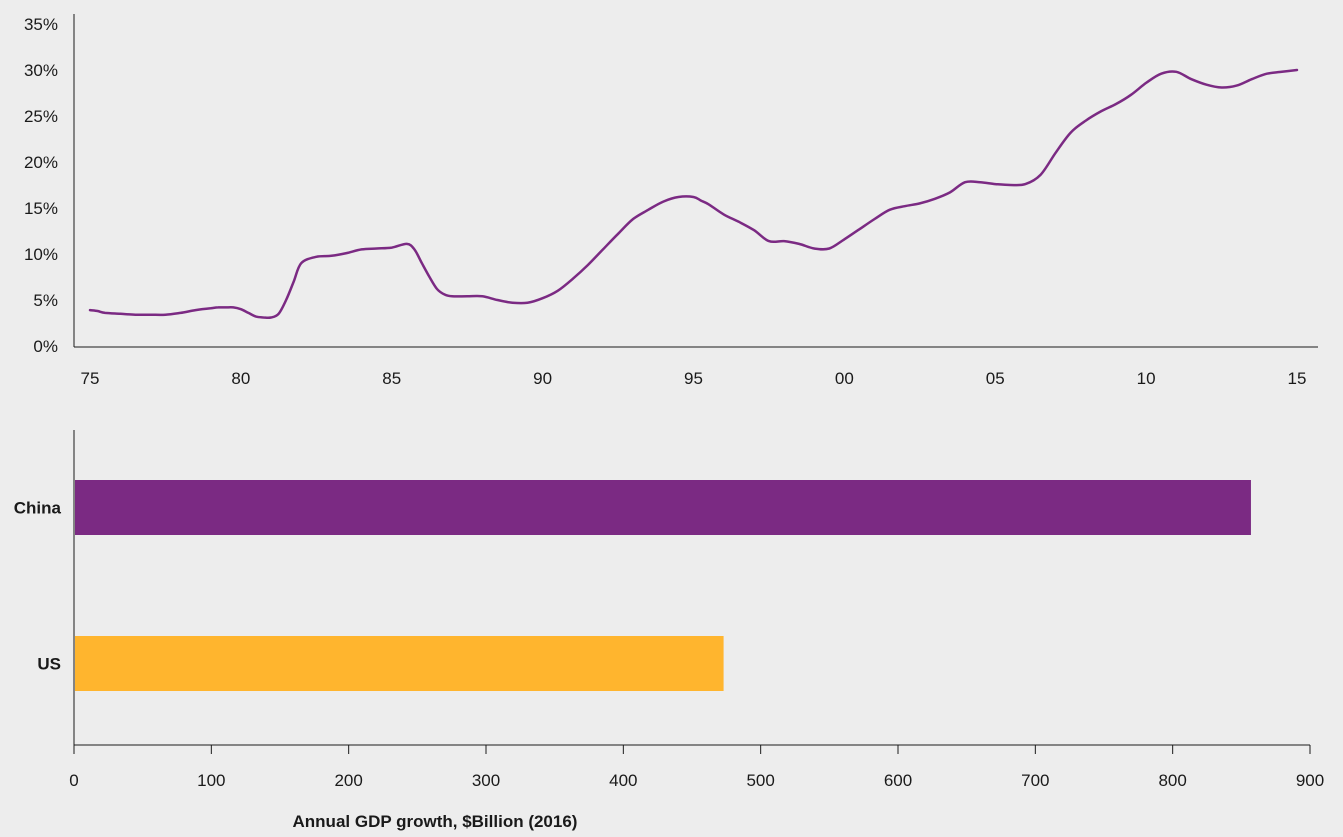 The width and height of the screenshot is (1343, 837). I want to click on bar-x-tick-label: 700, so click(1035, 780).